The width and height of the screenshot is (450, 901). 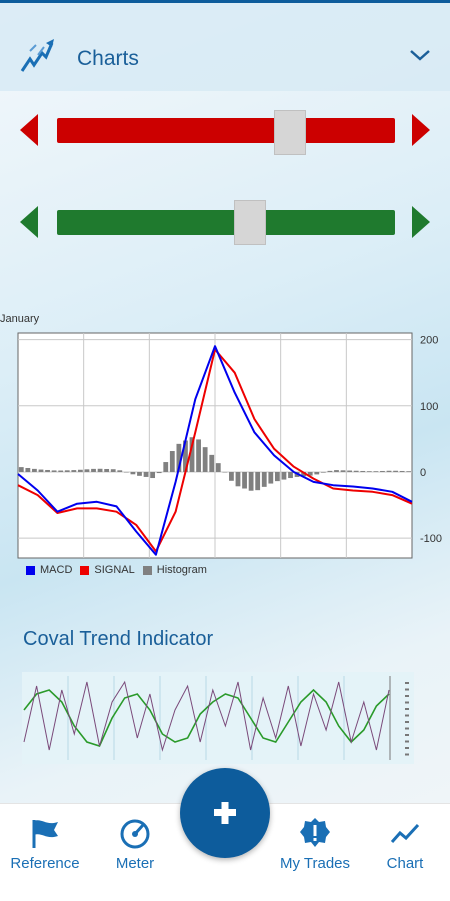 What do you see at coordinates (174, 570) in the screenshot?
I see `legend-item-histogram: Histogram` at bounding box center [174, 570].